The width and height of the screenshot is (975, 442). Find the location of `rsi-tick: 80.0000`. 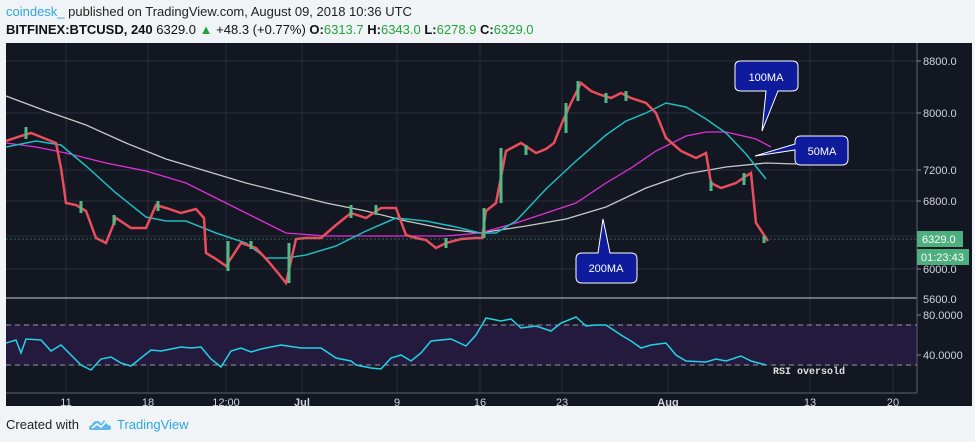

rsi-tick: 80.0000 is located at coordinates (943, 316).